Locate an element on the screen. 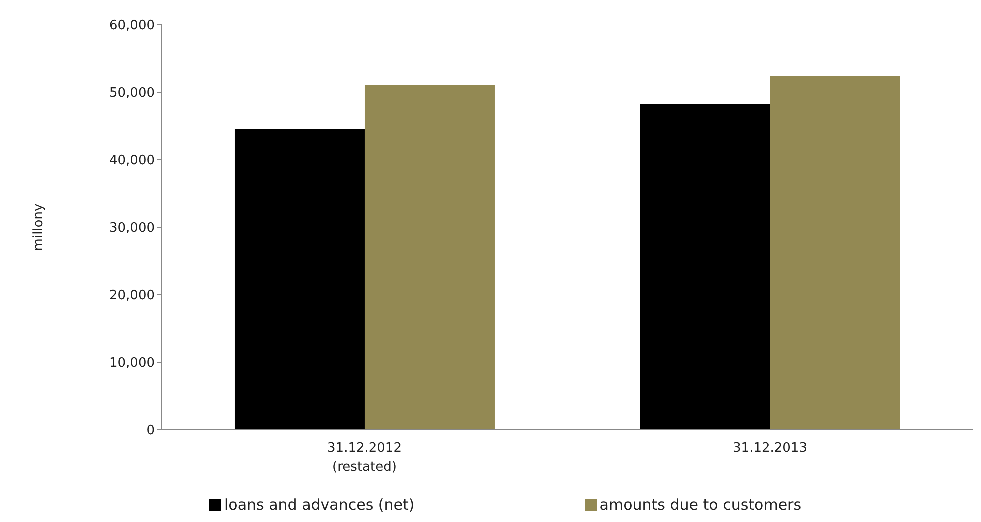 This screenshot has width=981, height=522. legend-label: amounts due to customers is located at coordinates (700, 505).